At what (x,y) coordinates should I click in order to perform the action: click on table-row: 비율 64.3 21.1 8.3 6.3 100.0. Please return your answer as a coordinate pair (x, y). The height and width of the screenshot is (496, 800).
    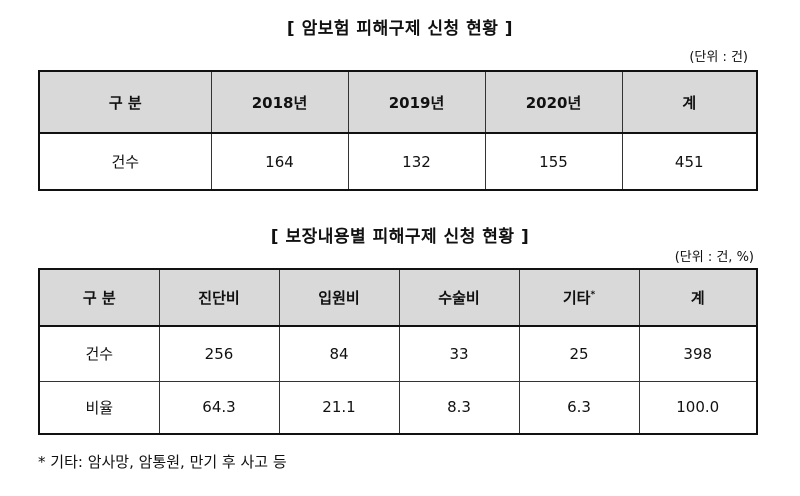
    Looking at the image, I should click on (398, 407).